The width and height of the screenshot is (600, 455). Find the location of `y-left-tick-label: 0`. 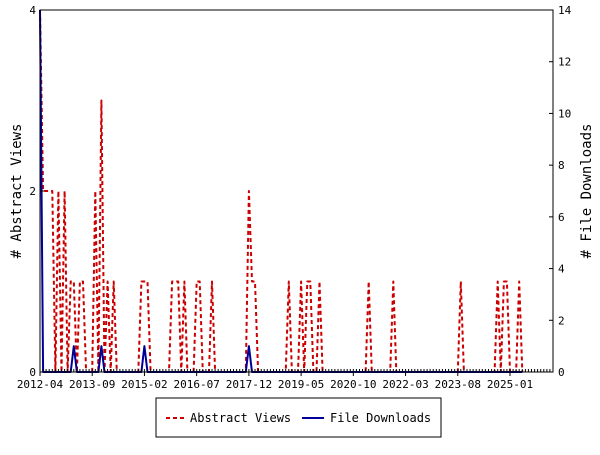

y-left-tick-label: 0 is located at coordinates (32, 372).